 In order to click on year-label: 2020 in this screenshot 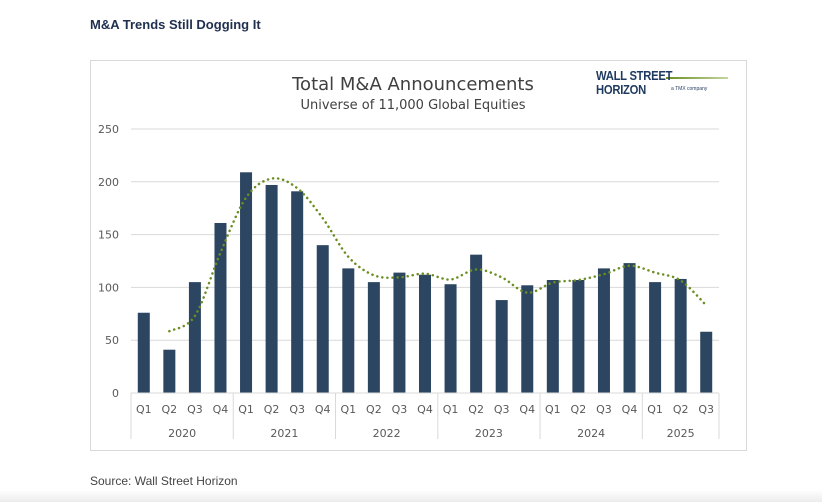, I will do `click(182, 433)`.